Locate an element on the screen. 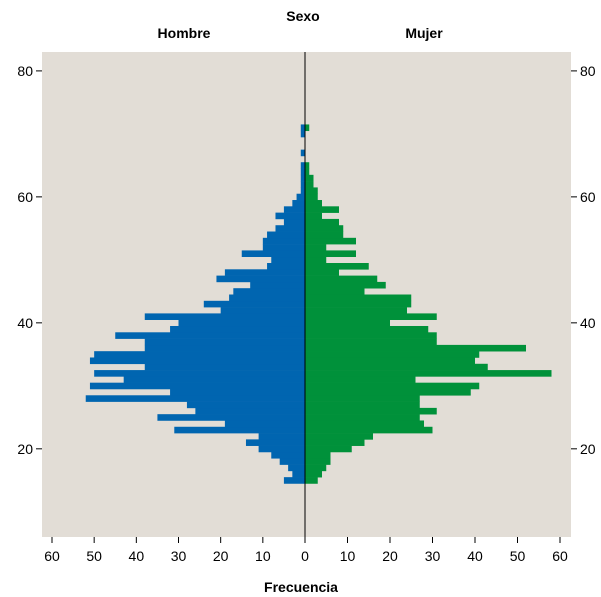 The image size is (601, 597). x-tick-label: 50 is located at coordinates (94, 556).